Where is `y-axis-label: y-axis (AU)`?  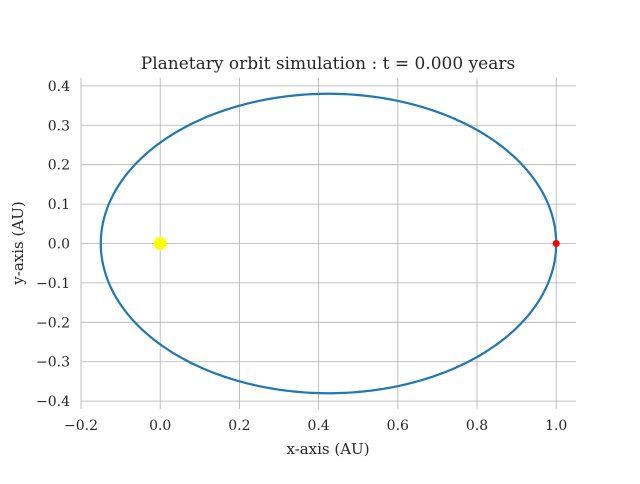 y-axis-label: y-axis (AU) is located at coordinates (18, 243).